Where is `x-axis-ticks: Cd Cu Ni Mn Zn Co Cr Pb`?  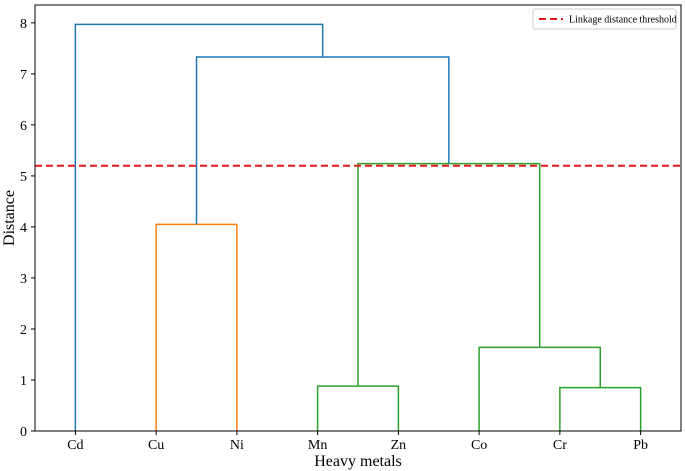
x-axis-ticks: Cd Cu Ni Mn Zn Co Cr Pb is located at coordinates (357, 442).